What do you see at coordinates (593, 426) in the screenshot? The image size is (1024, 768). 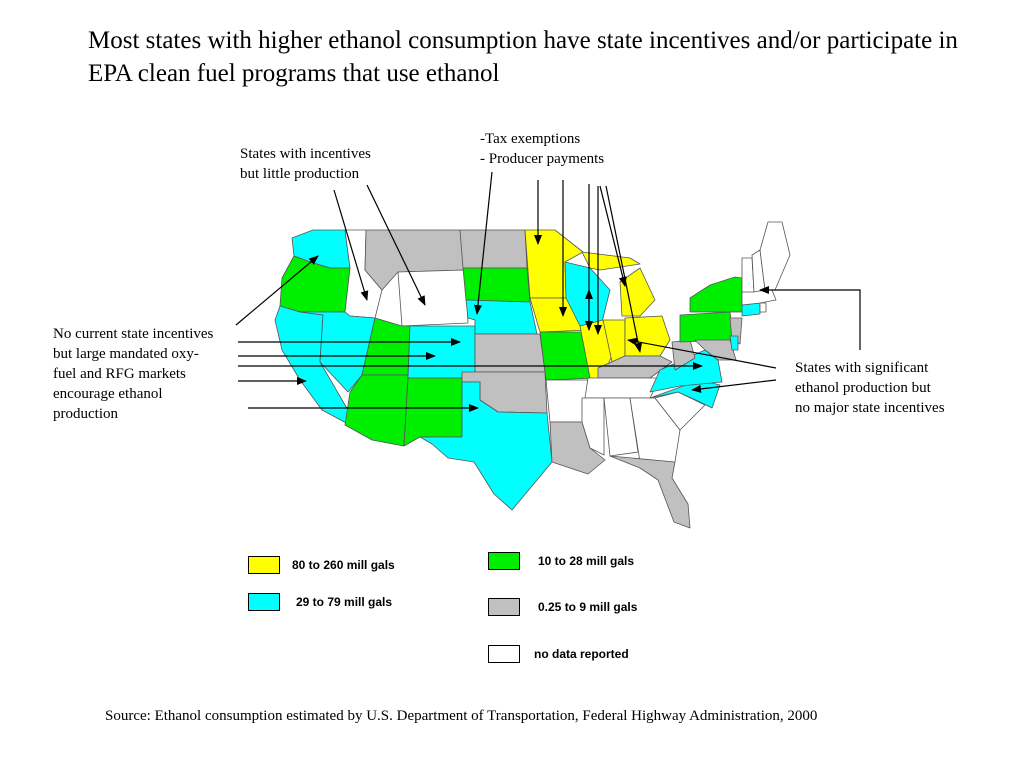 I see `state-mississippi` at bounding box center [593, 426].